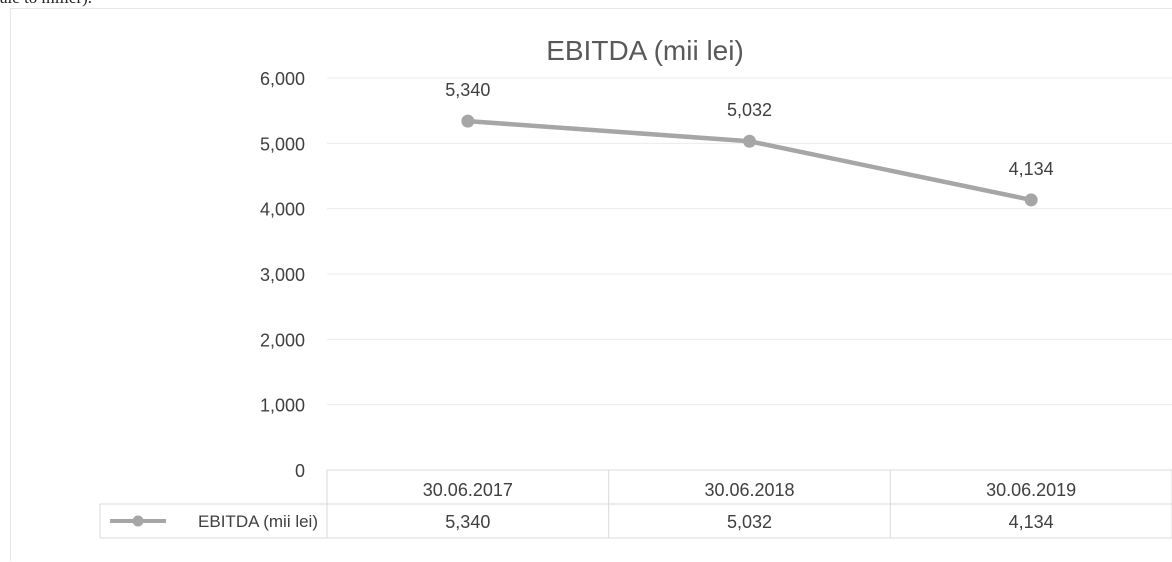  Describe the element at coordinates (282, 210) in the screenshot. I see `y-tick-label: 4,000` at that location.